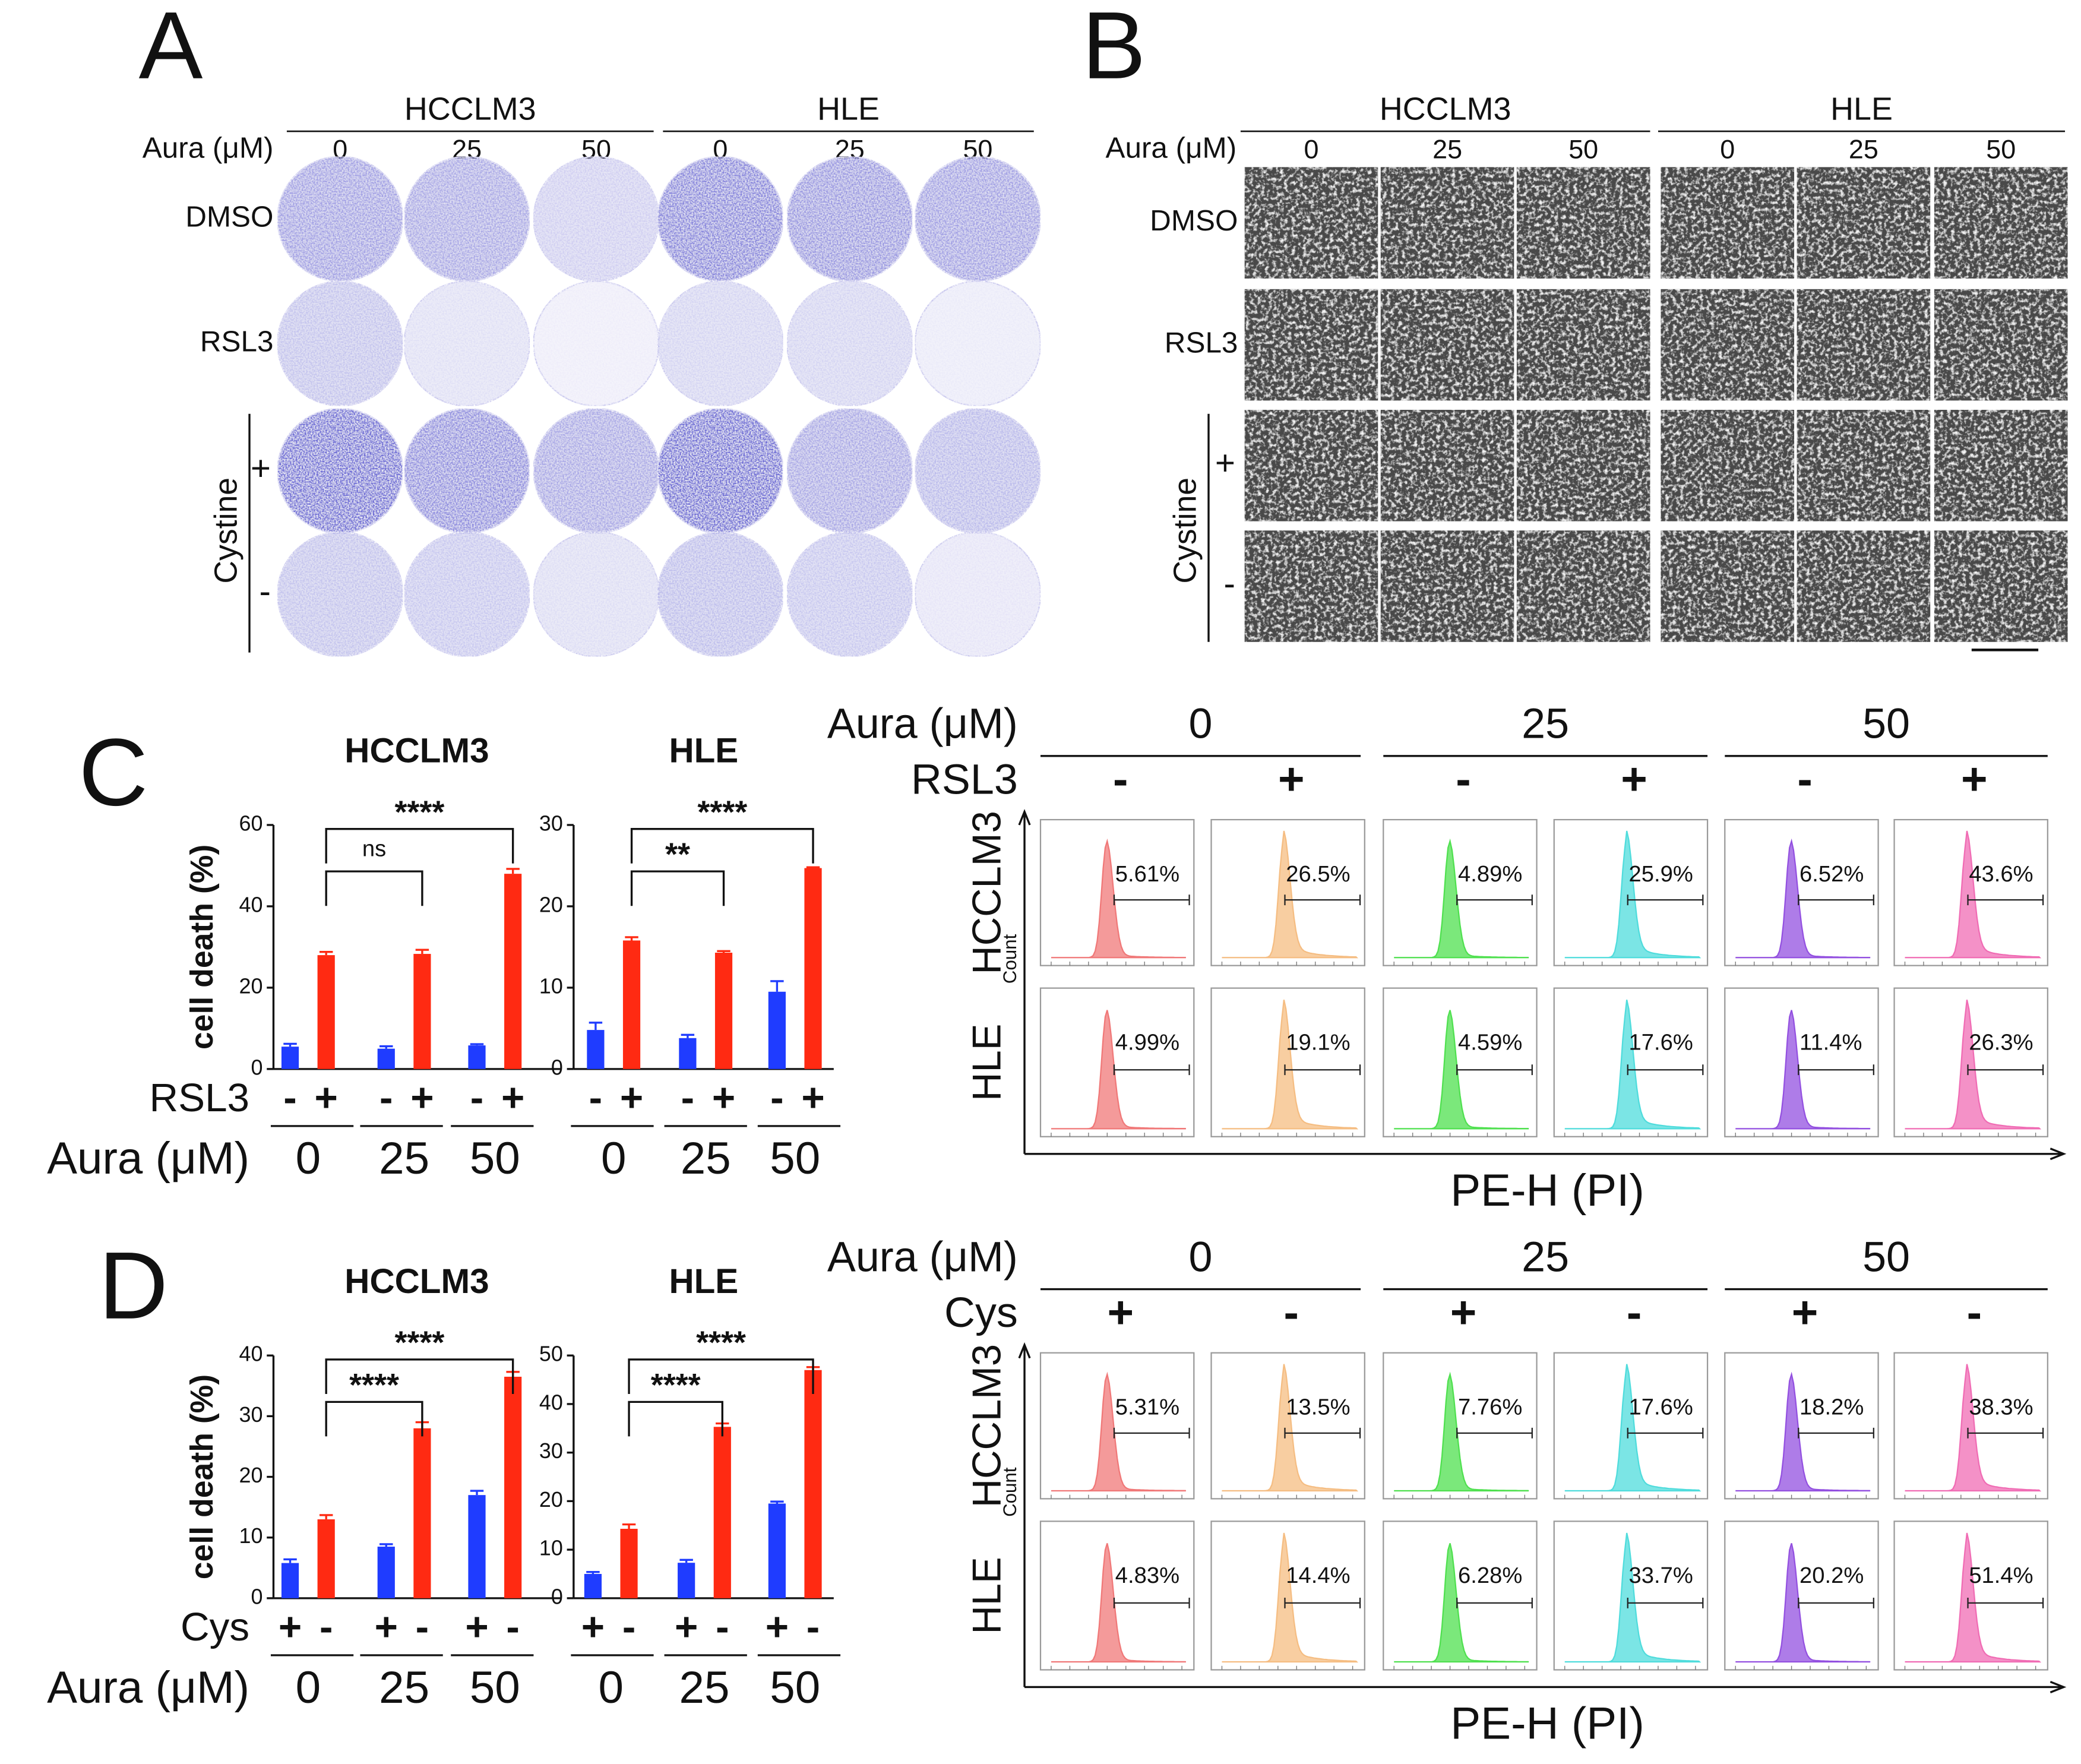 This screenshot has width=2081, height=1764. Describe the element at coordinates (202, 1476) in the screenshot. I see `y-axis-label: cell death (%)` at that location.